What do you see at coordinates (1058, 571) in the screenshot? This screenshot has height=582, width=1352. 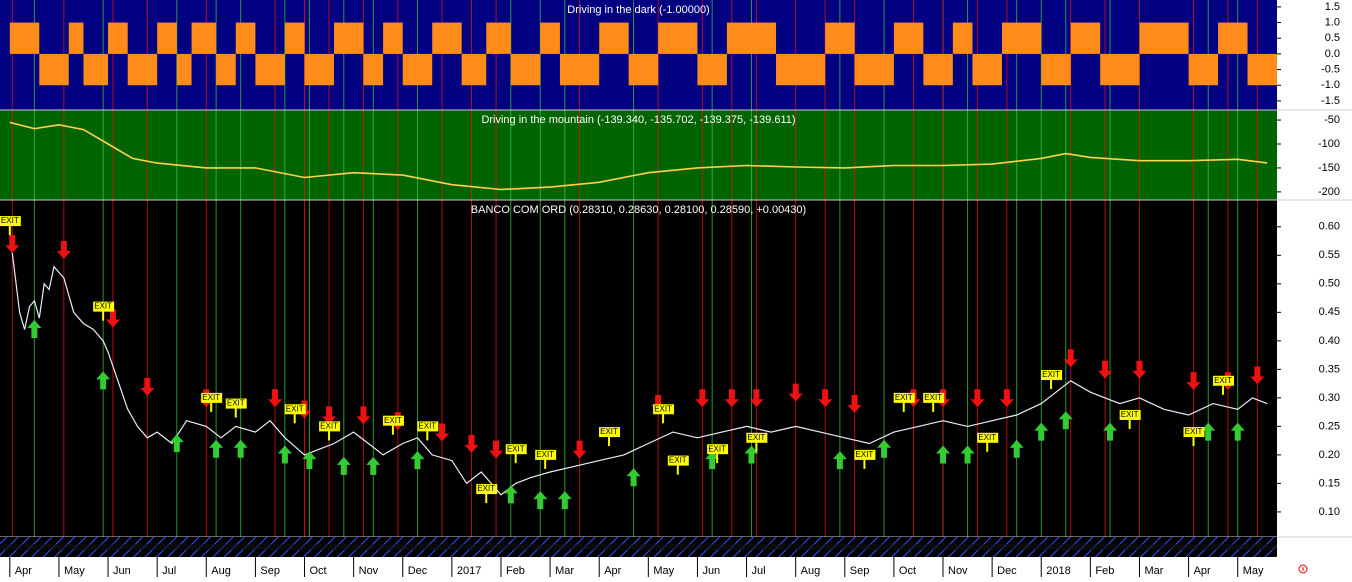 I see `x-tick-label: 2018` at bounding box center [1058, 571].